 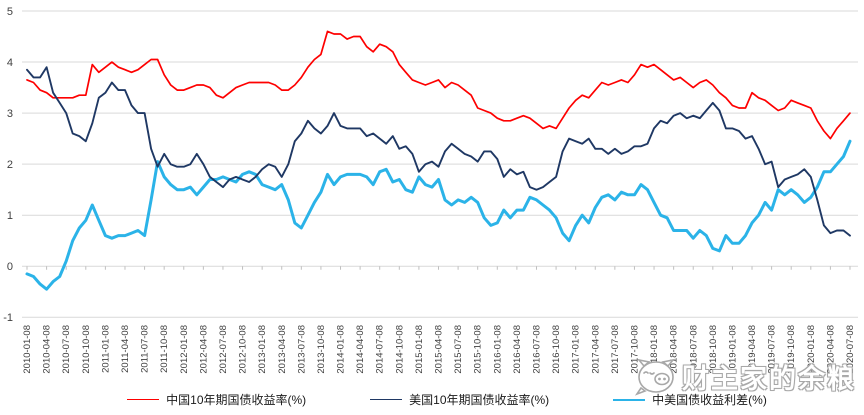 What do you see at coordinates (752, 349) in the screenshot?
I see `svg-text: 2019-04-08` at bounding box center [752, 349].